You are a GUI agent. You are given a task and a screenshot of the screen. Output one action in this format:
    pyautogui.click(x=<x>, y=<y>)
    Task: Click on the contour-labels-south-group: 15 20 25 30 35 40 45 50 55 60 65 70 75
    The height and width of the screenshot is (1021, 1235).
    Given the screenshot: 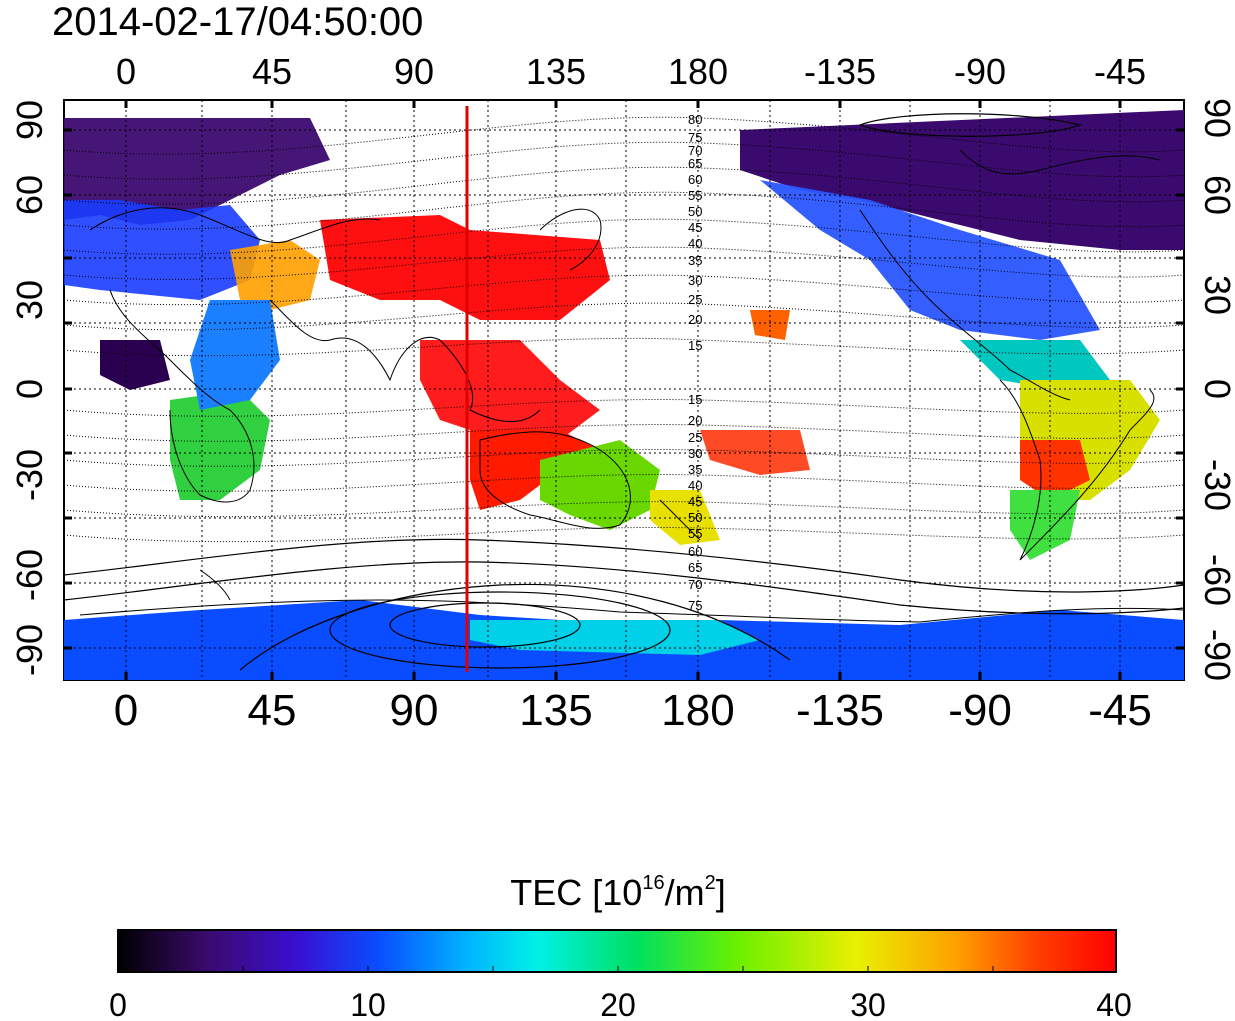 What is the action you would take?
    pyautogui.click(x=695, y=502)
    